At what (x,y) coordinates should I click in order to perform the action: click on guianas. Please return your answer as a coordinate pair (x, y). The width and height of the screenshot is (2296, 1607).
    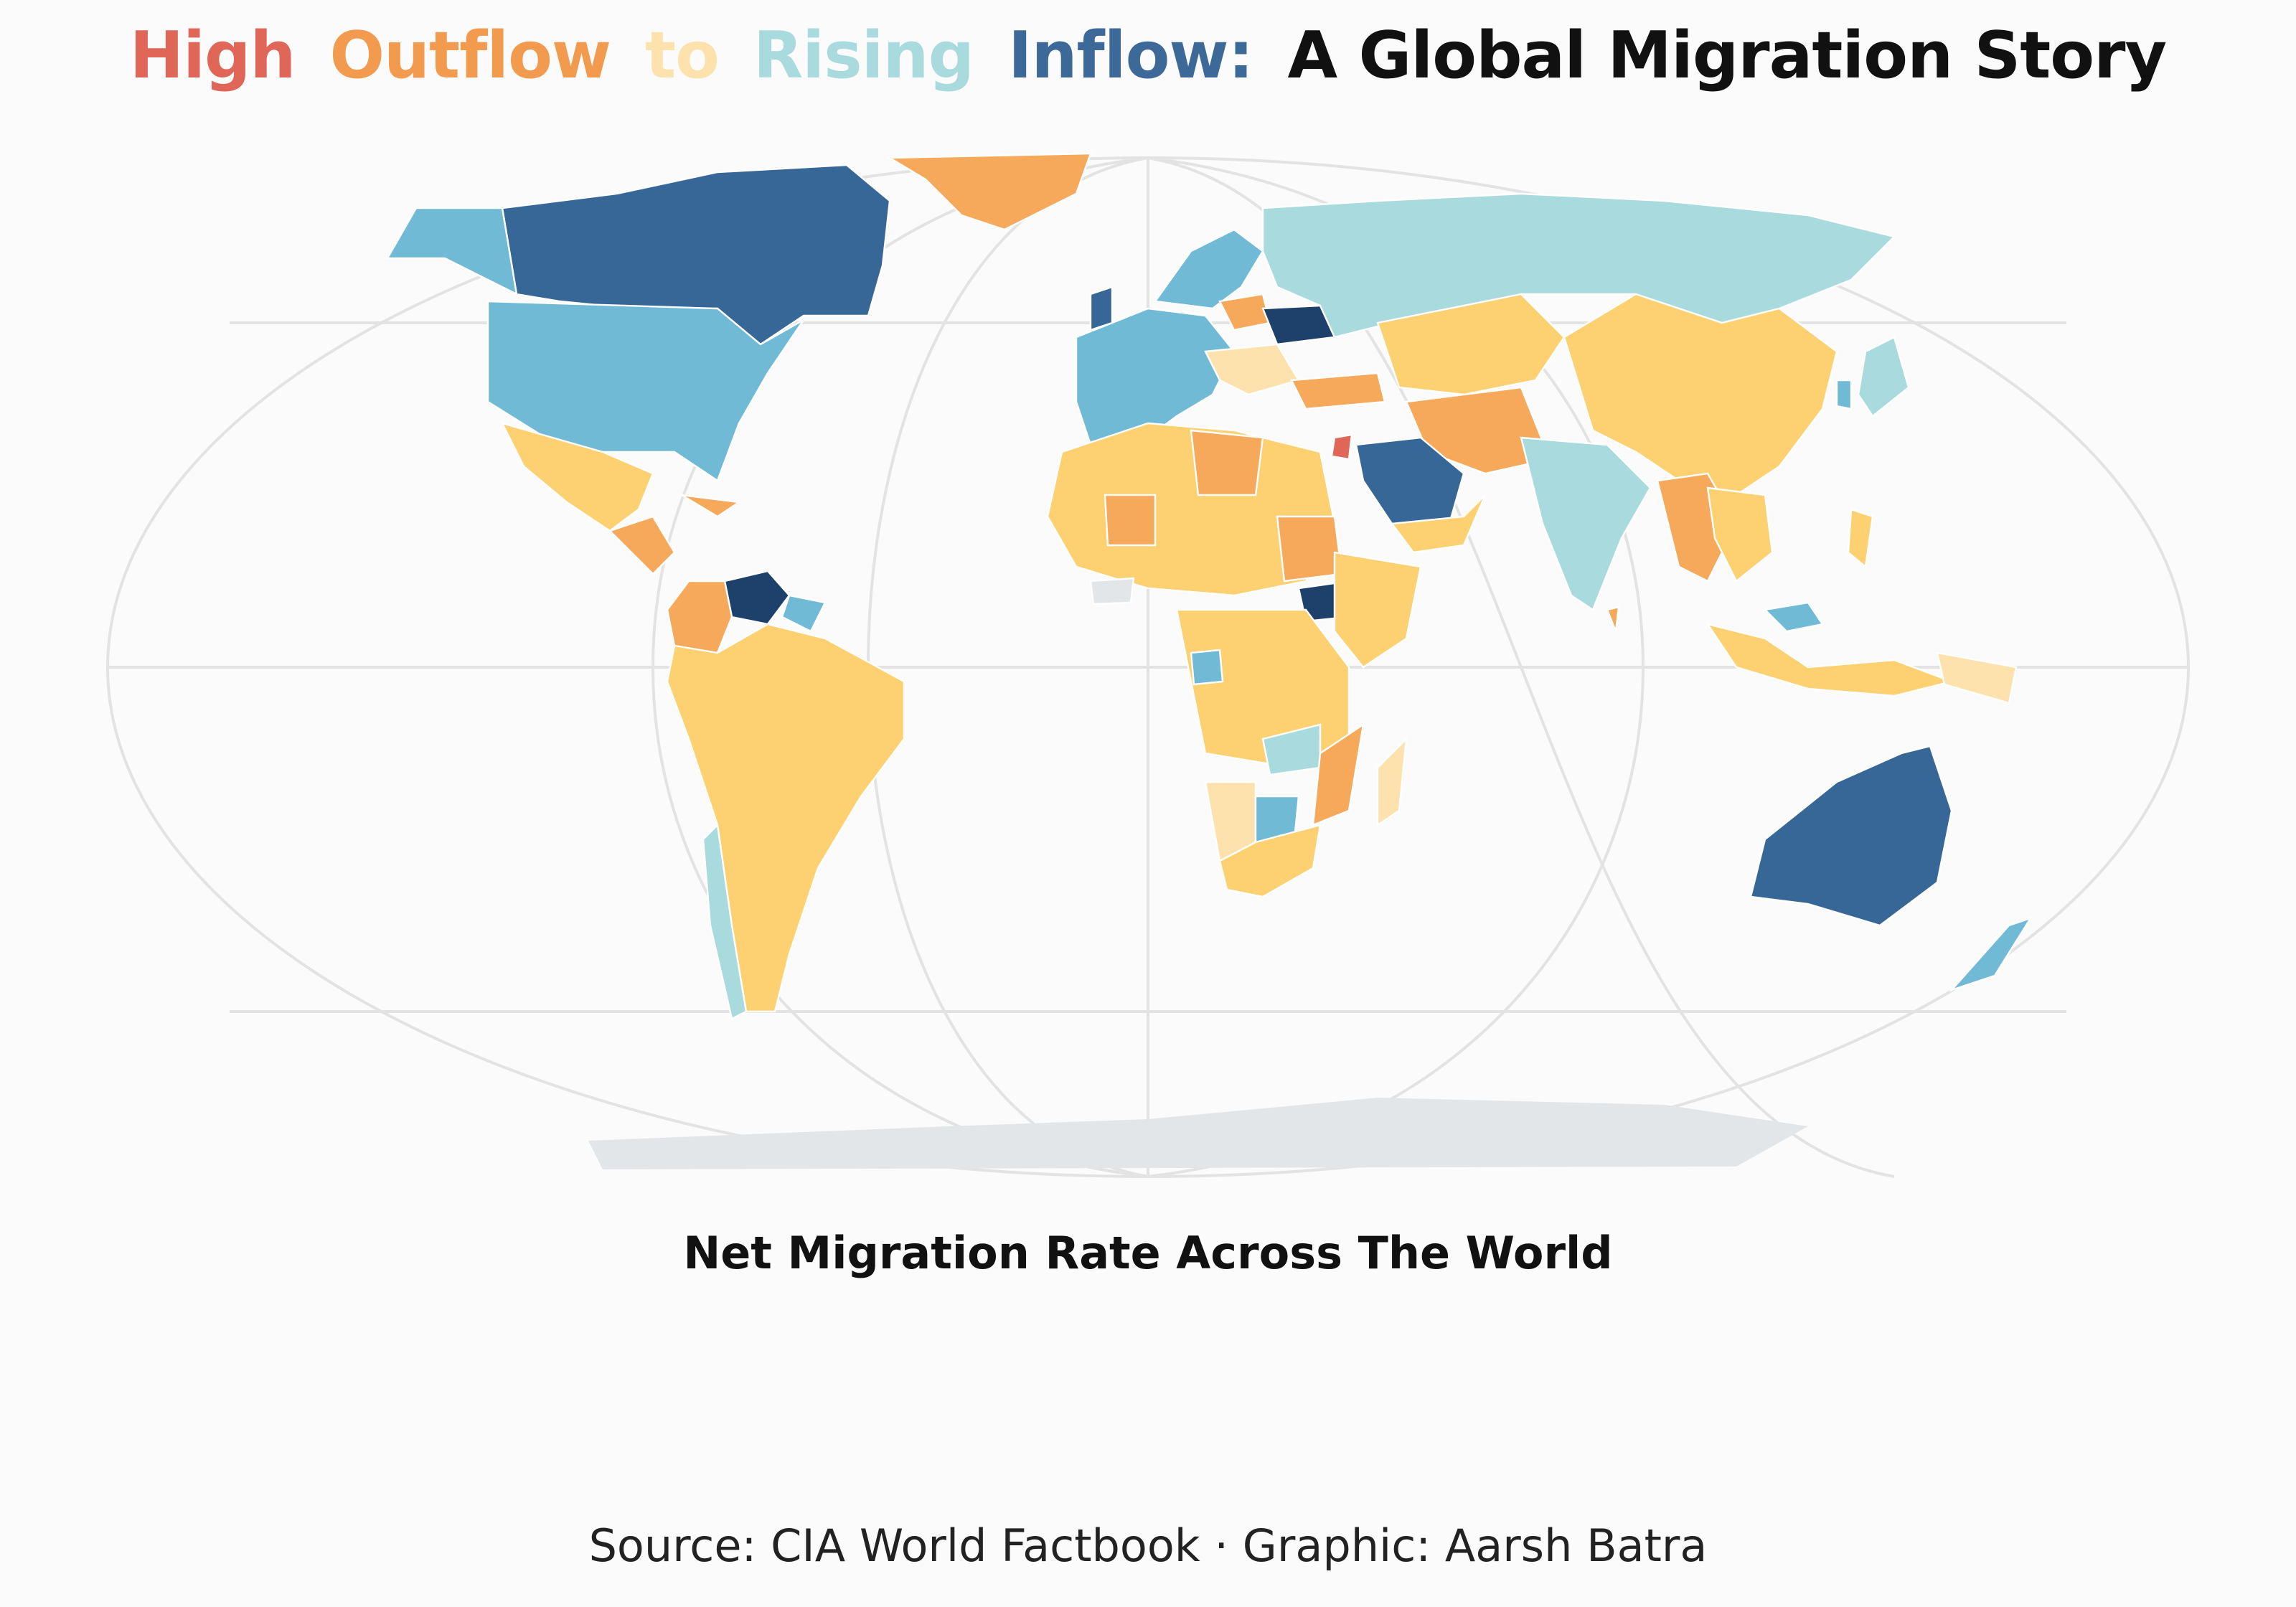
    Looking at the image, I should click on (804, 613).